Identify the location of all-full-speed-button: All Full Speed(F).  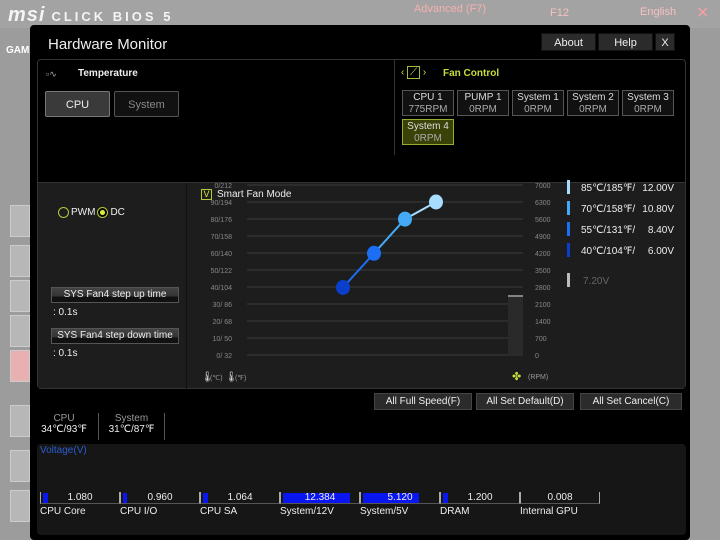
(423, 401).